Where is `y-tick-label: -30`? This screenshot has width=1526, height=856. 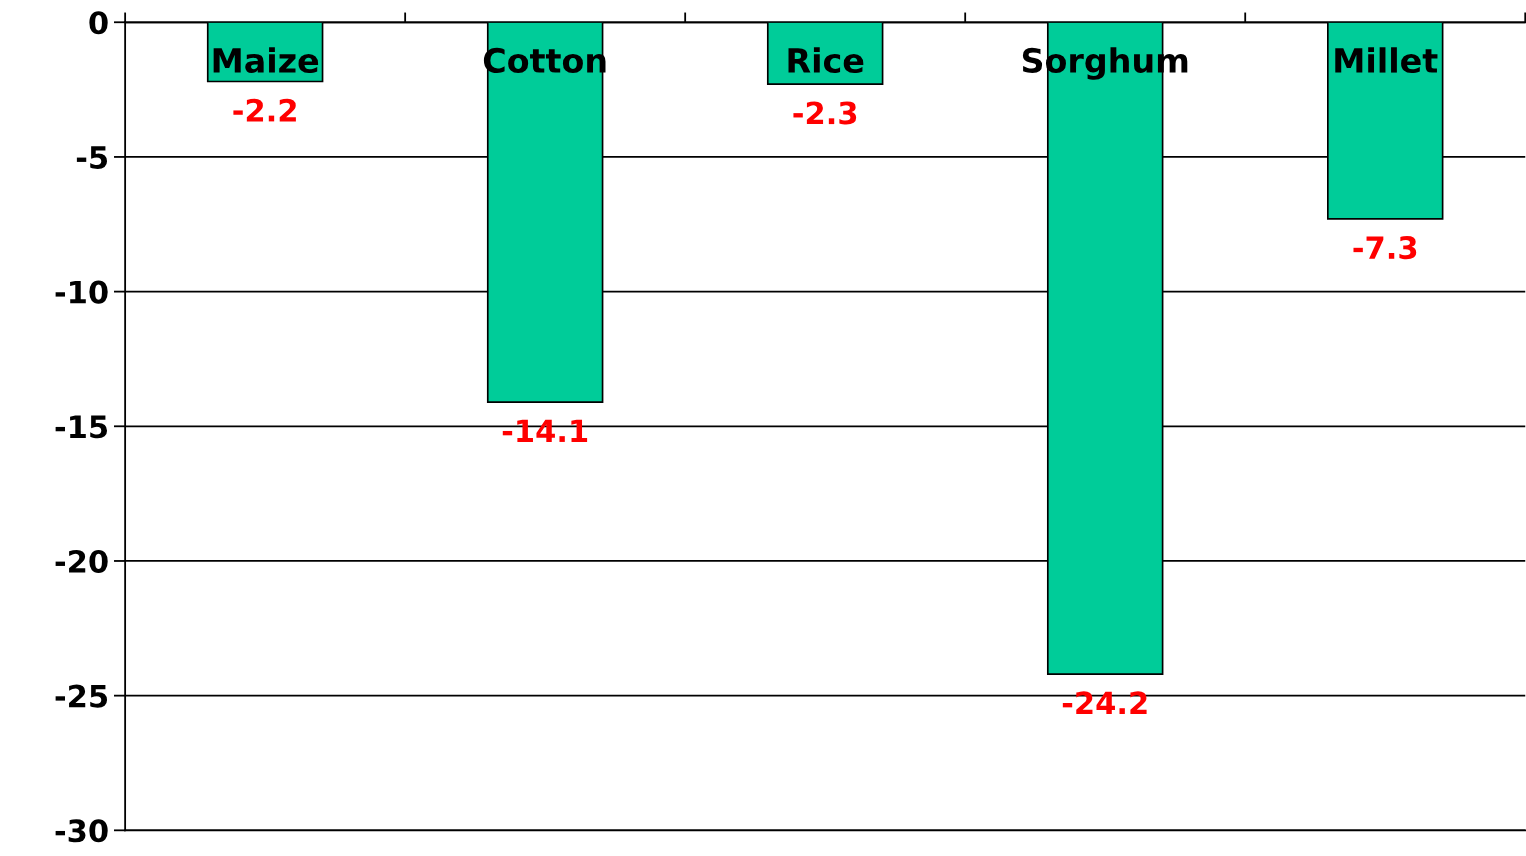
y-tick-label: -30 is located at coordinates (81, 831).